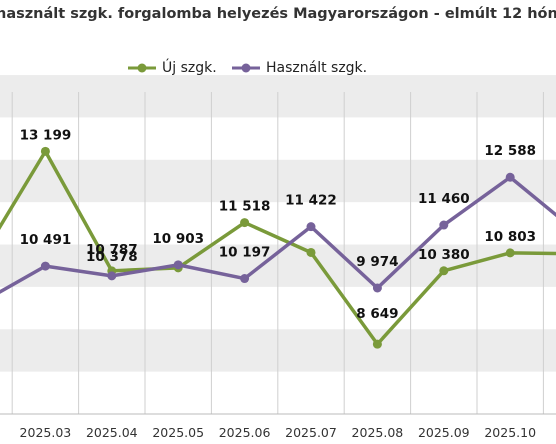  Describe the element at coordinates (311, 201) in the screenshot. I see `data-label-used-cars: 11 422` at that location.